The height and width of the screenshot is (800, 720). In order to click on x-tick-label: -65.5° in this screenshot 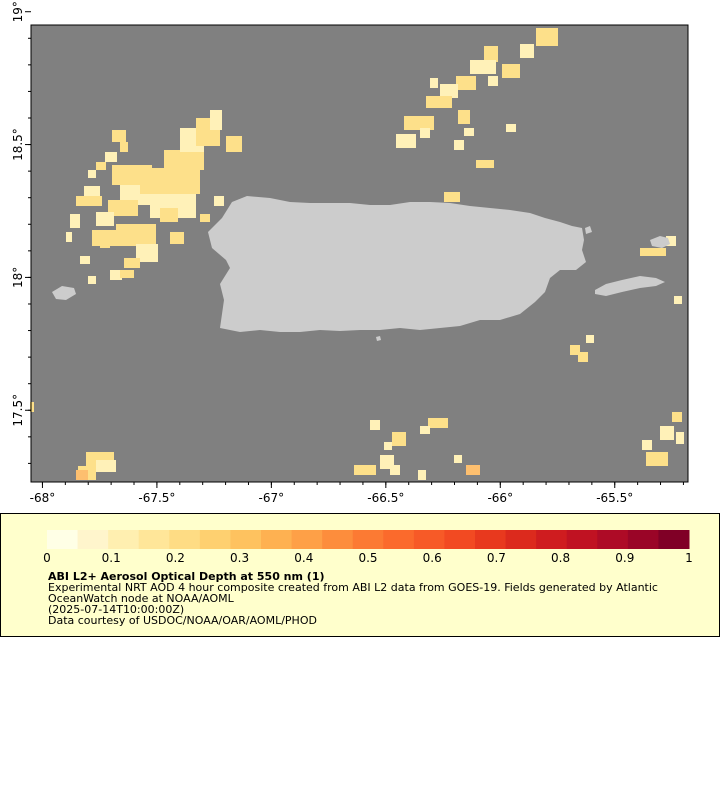, I will do `click(614, 498)`.